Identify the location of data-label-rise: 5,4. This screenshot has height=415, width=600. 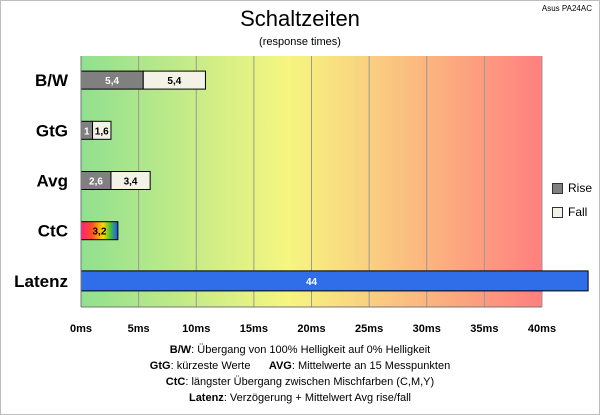
(112, 81).